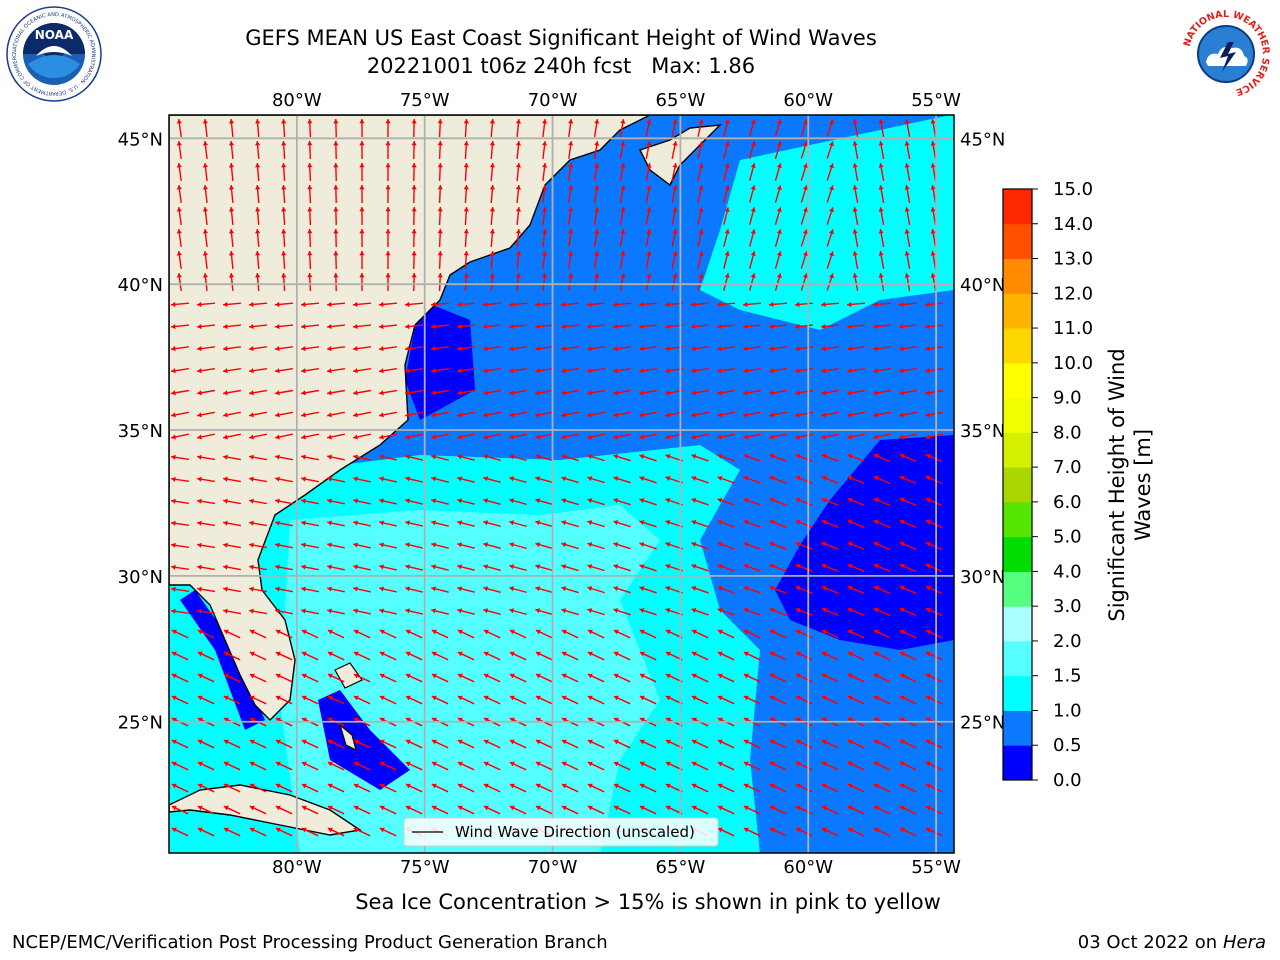 The image size is (1280, 960). What do you see at coordinates (553, 100) in the screenshot?
I see `lon-label-top: 70°W` at bounding box center [553, 100].